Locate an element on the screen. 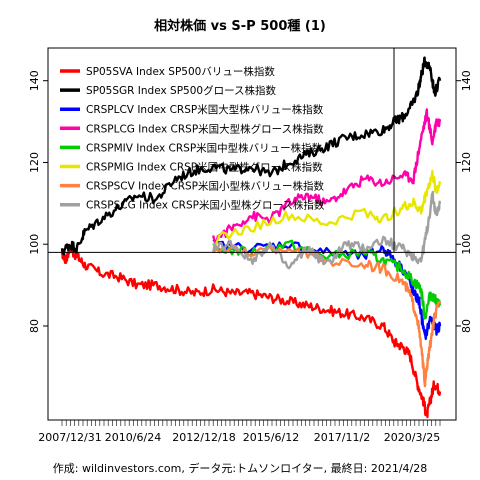 Image resolution: width=480 pixels, height=480 pixels. legend-label: SP05SVA Index SP500バリュー株指数 is located at coordinates (180, 71).